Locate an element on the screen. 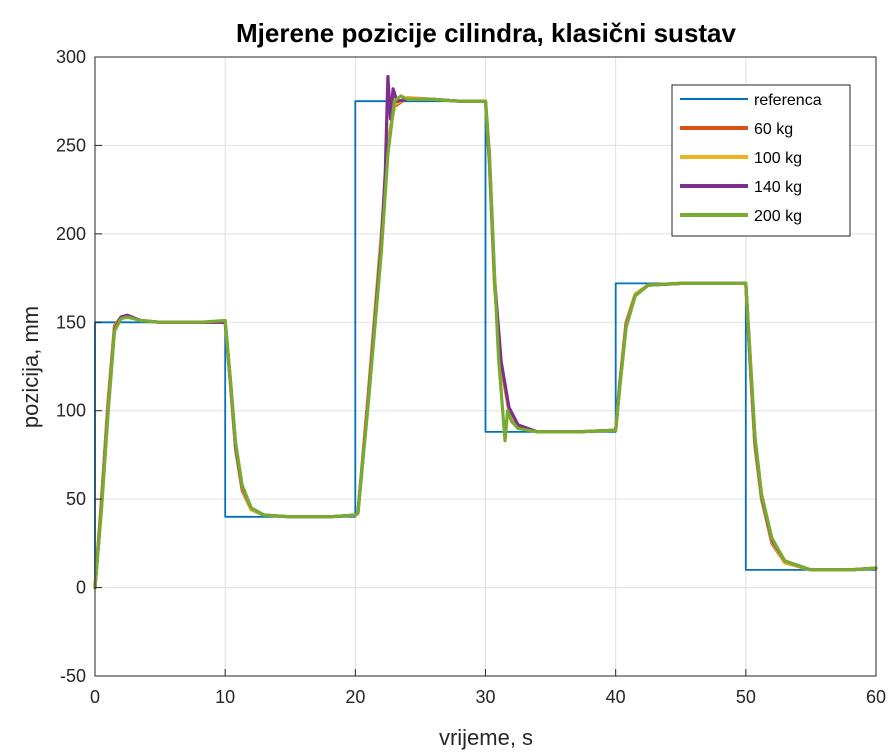 This screenshot has width=890, height=754. y-tick-label: -50 is located at coordinates (73, 676).